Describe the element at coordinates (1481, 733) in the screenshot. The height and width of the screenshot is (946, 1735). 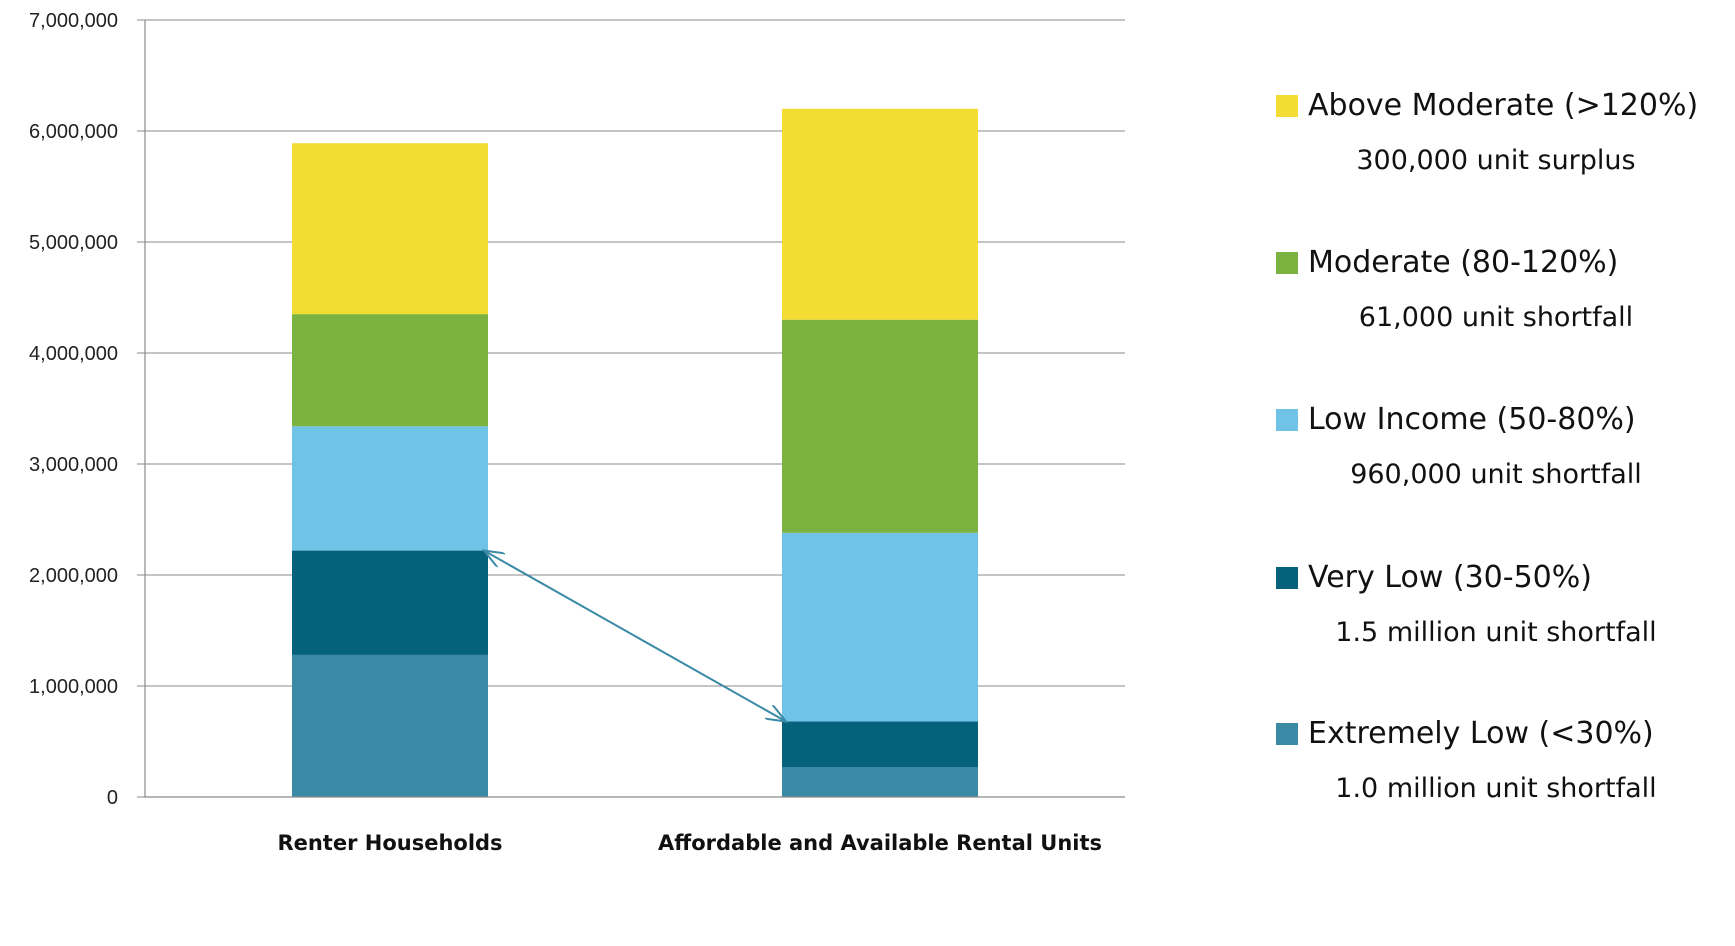
I see `legend-label: Extremely Low (<30%)` at that location.